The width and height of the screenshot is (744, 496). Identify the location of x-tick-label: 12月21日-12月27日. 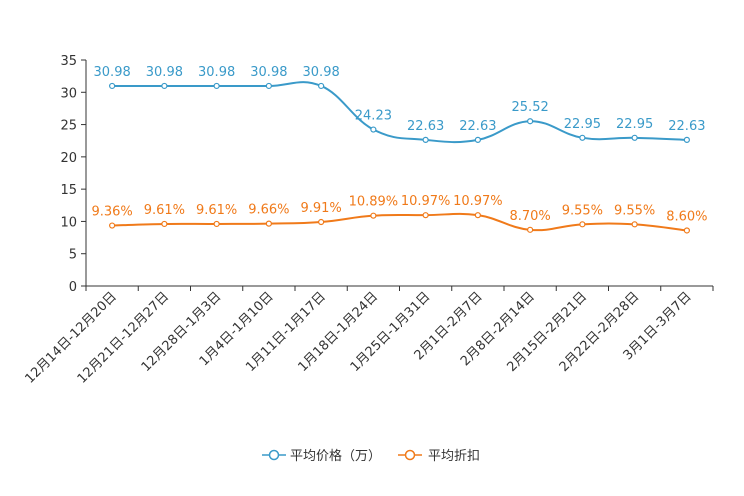
(123, 337).